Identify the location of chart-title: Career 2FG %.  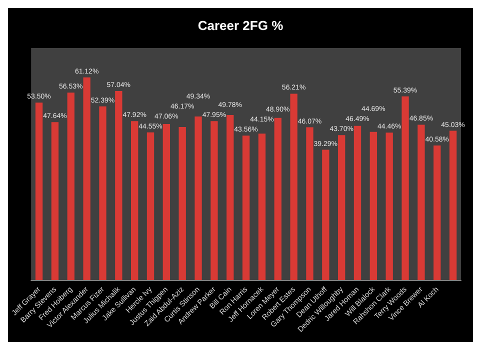
(241, 25).